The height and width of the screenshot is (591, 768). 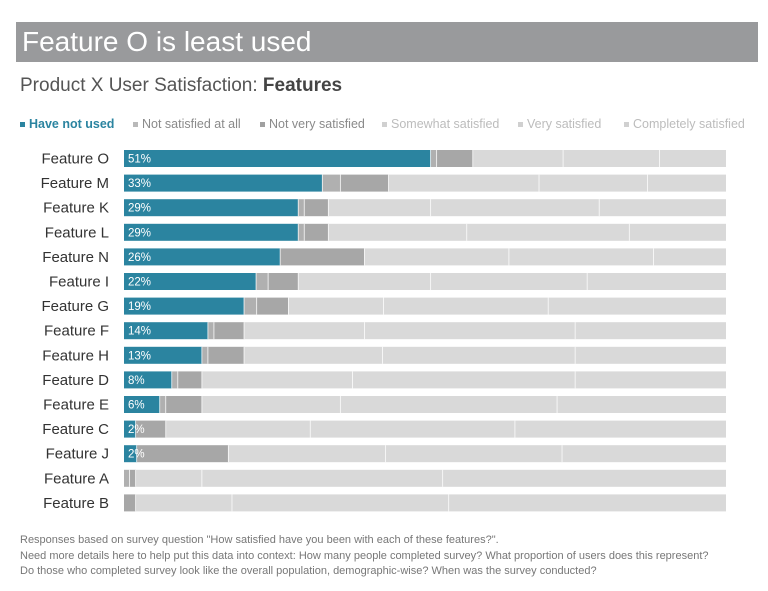 I want to click on category-label: Feature O, so click(x=75, y=159).